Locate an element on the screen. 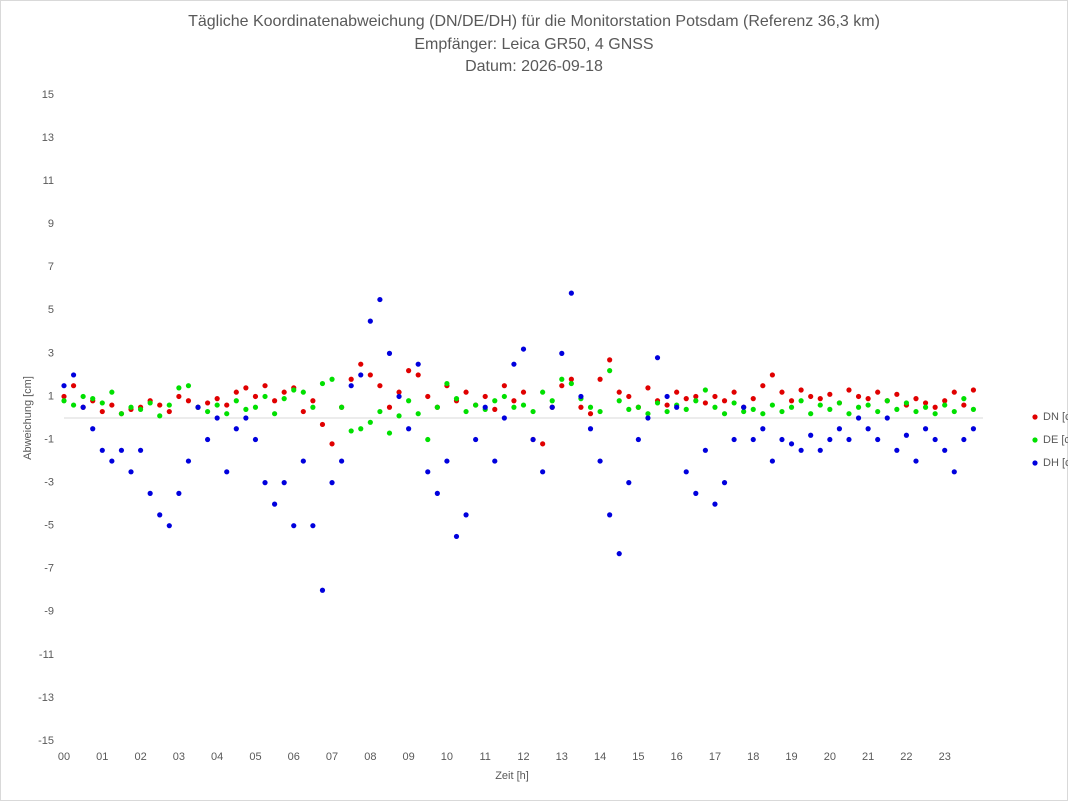 Image resolution: width=1068 pixels, height=801 pixels. x-tick-label: 15 is located at coordinates (638, 757).